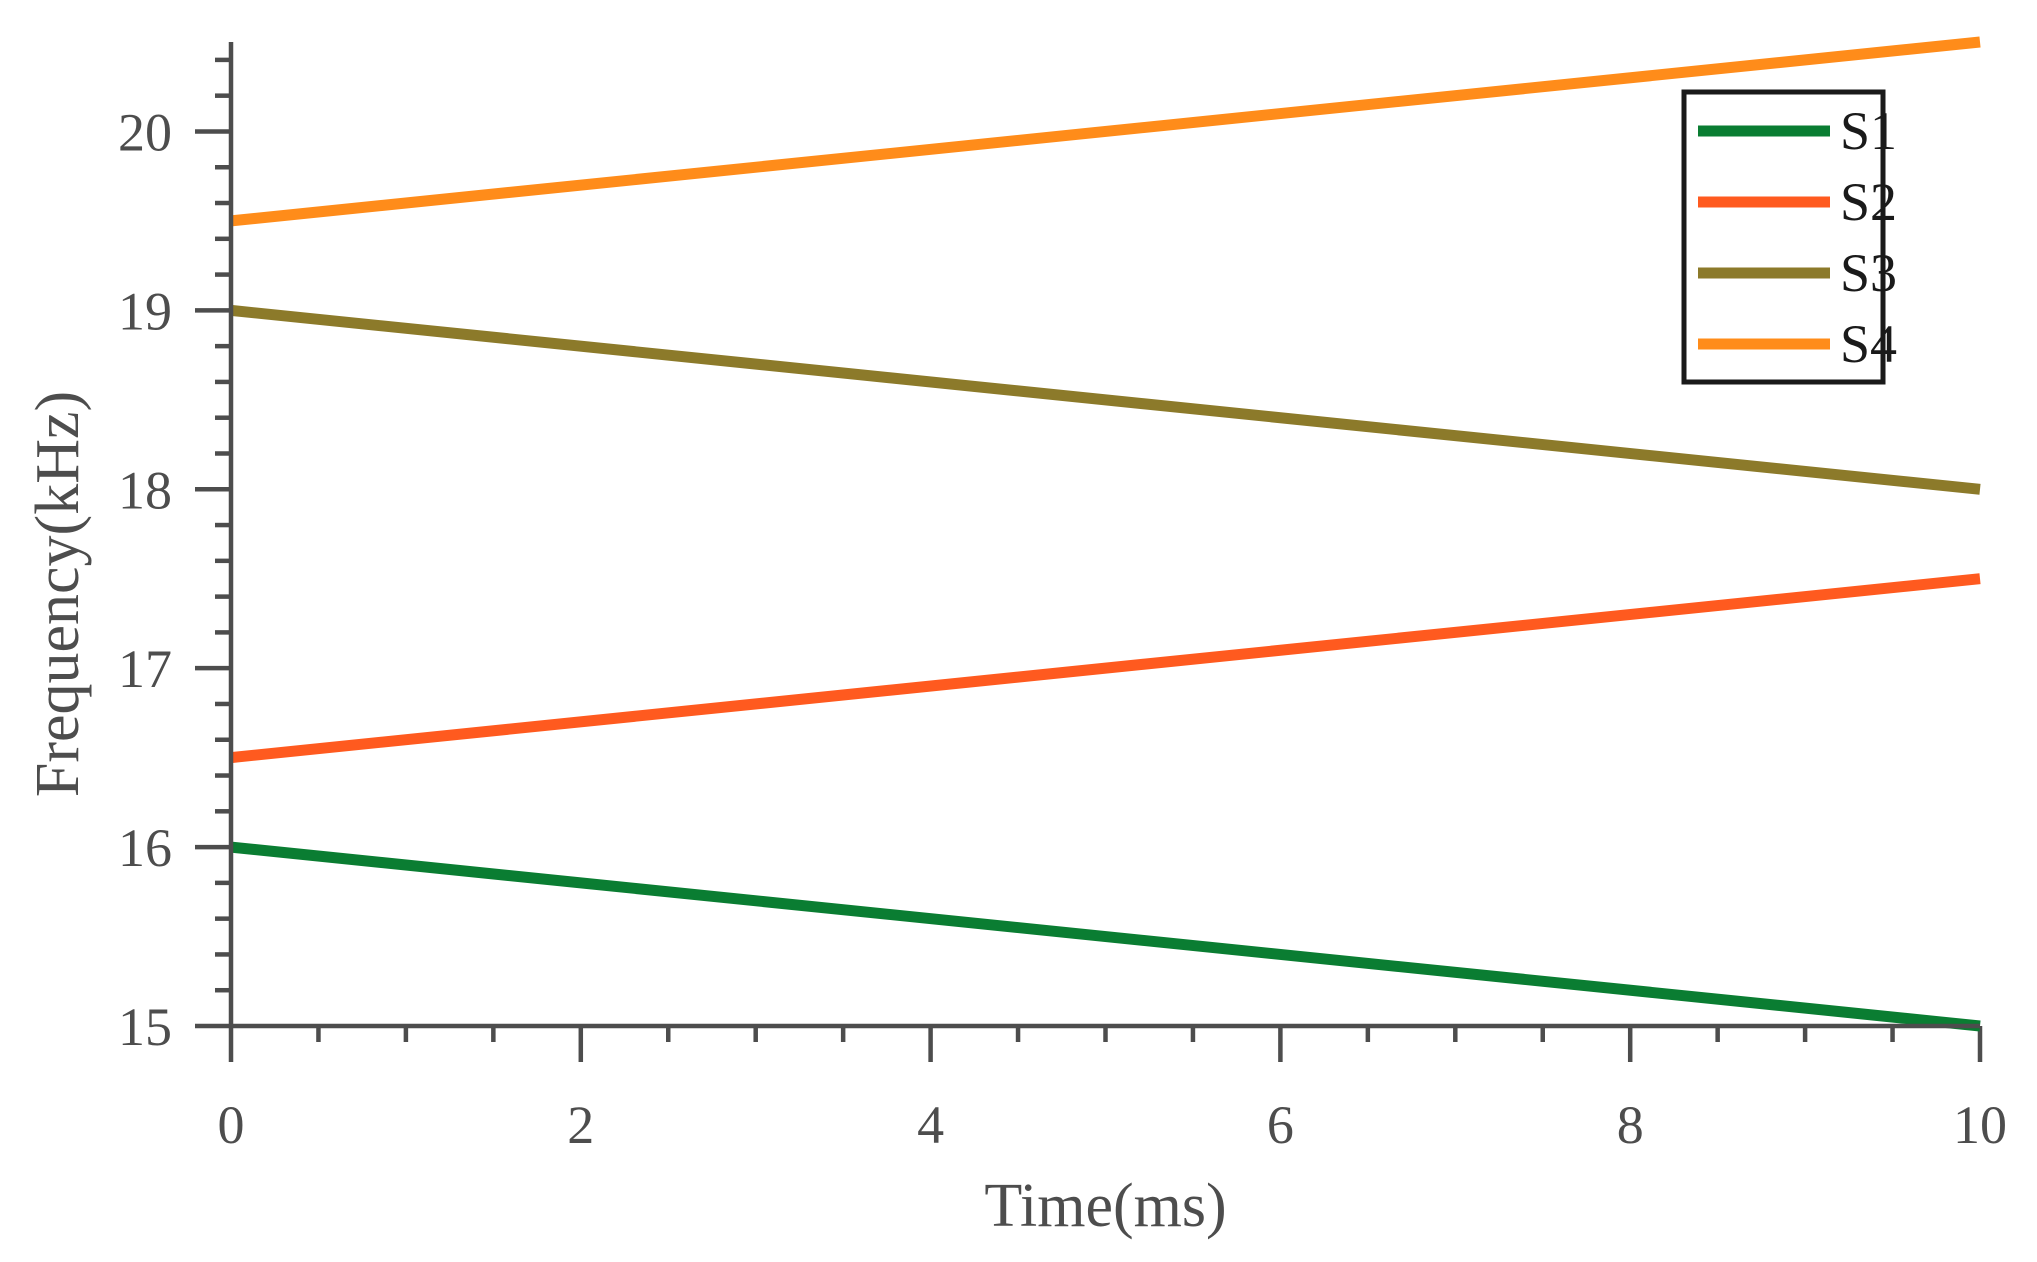 The width and height of the screenshot is (2037, 1262). I want to click on series-line-s2, so click(1105, 668).